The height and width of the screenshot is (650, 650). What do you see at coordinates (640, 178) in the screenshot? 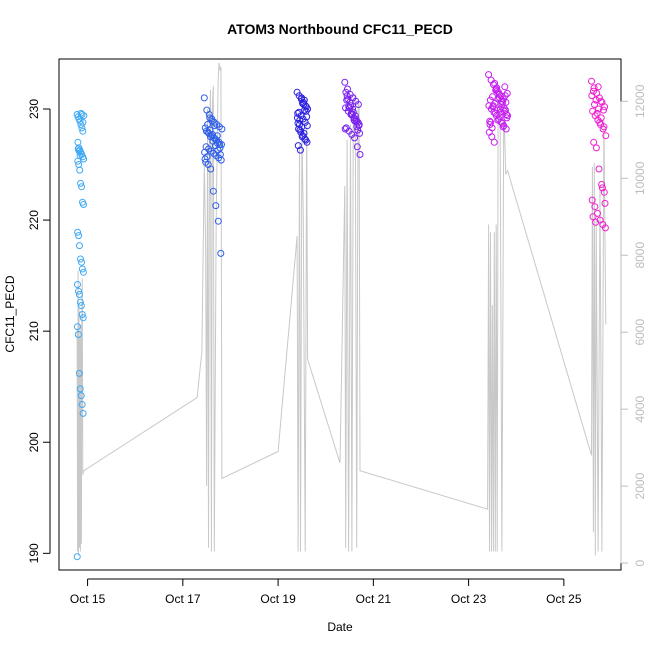
I see `y2-tick-label: 10000` at bounding box center [640, 178].